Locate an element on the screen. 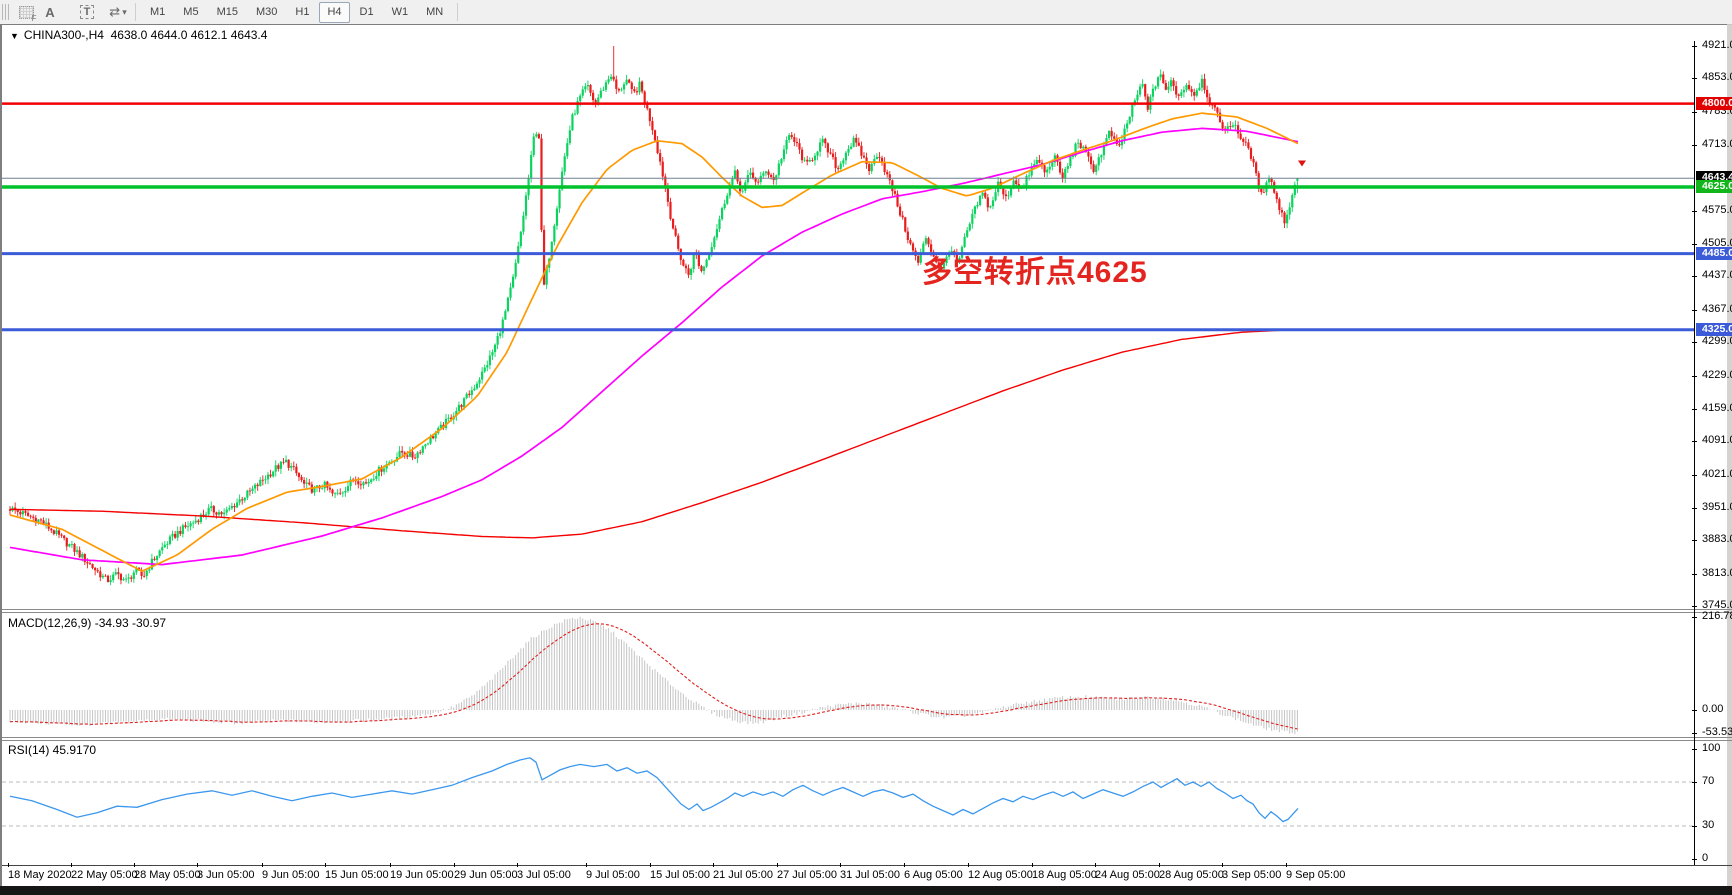 Image resolution: width=1732 pixels, height=895 pixels. indicator-tick-label: 0 is located at coordinates (1705, 858).